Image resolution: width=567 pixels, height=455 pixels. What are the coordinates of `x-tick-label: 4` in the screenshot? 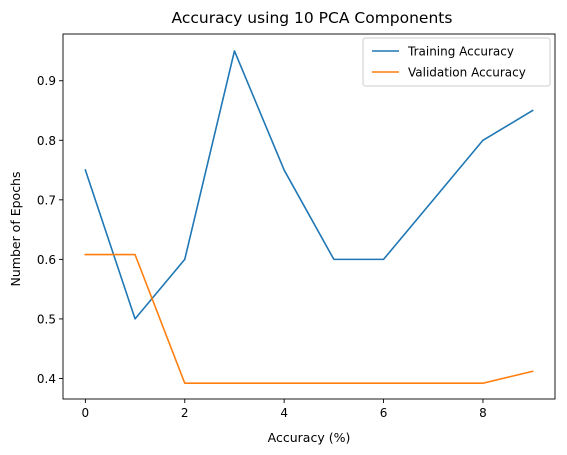 It's located at (284, 413).